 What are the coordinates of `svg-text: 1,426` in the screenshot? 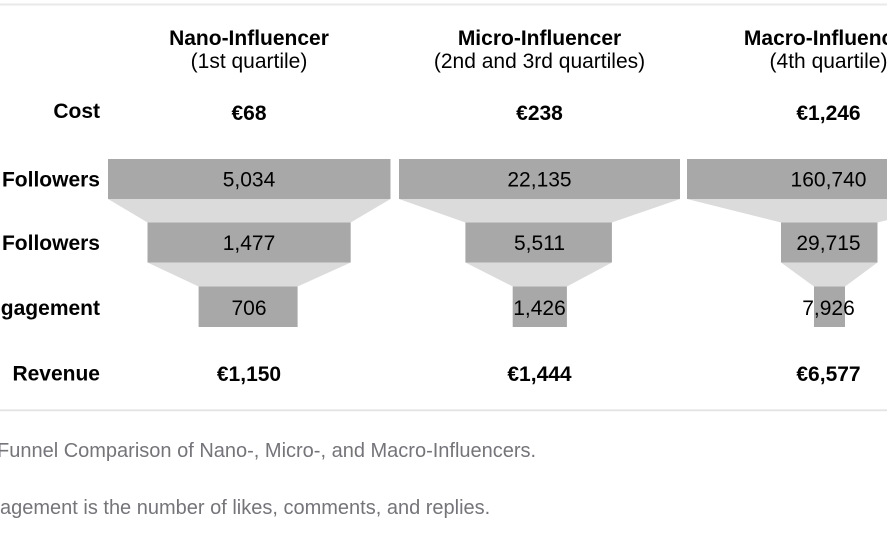 It's located at (539, 308).